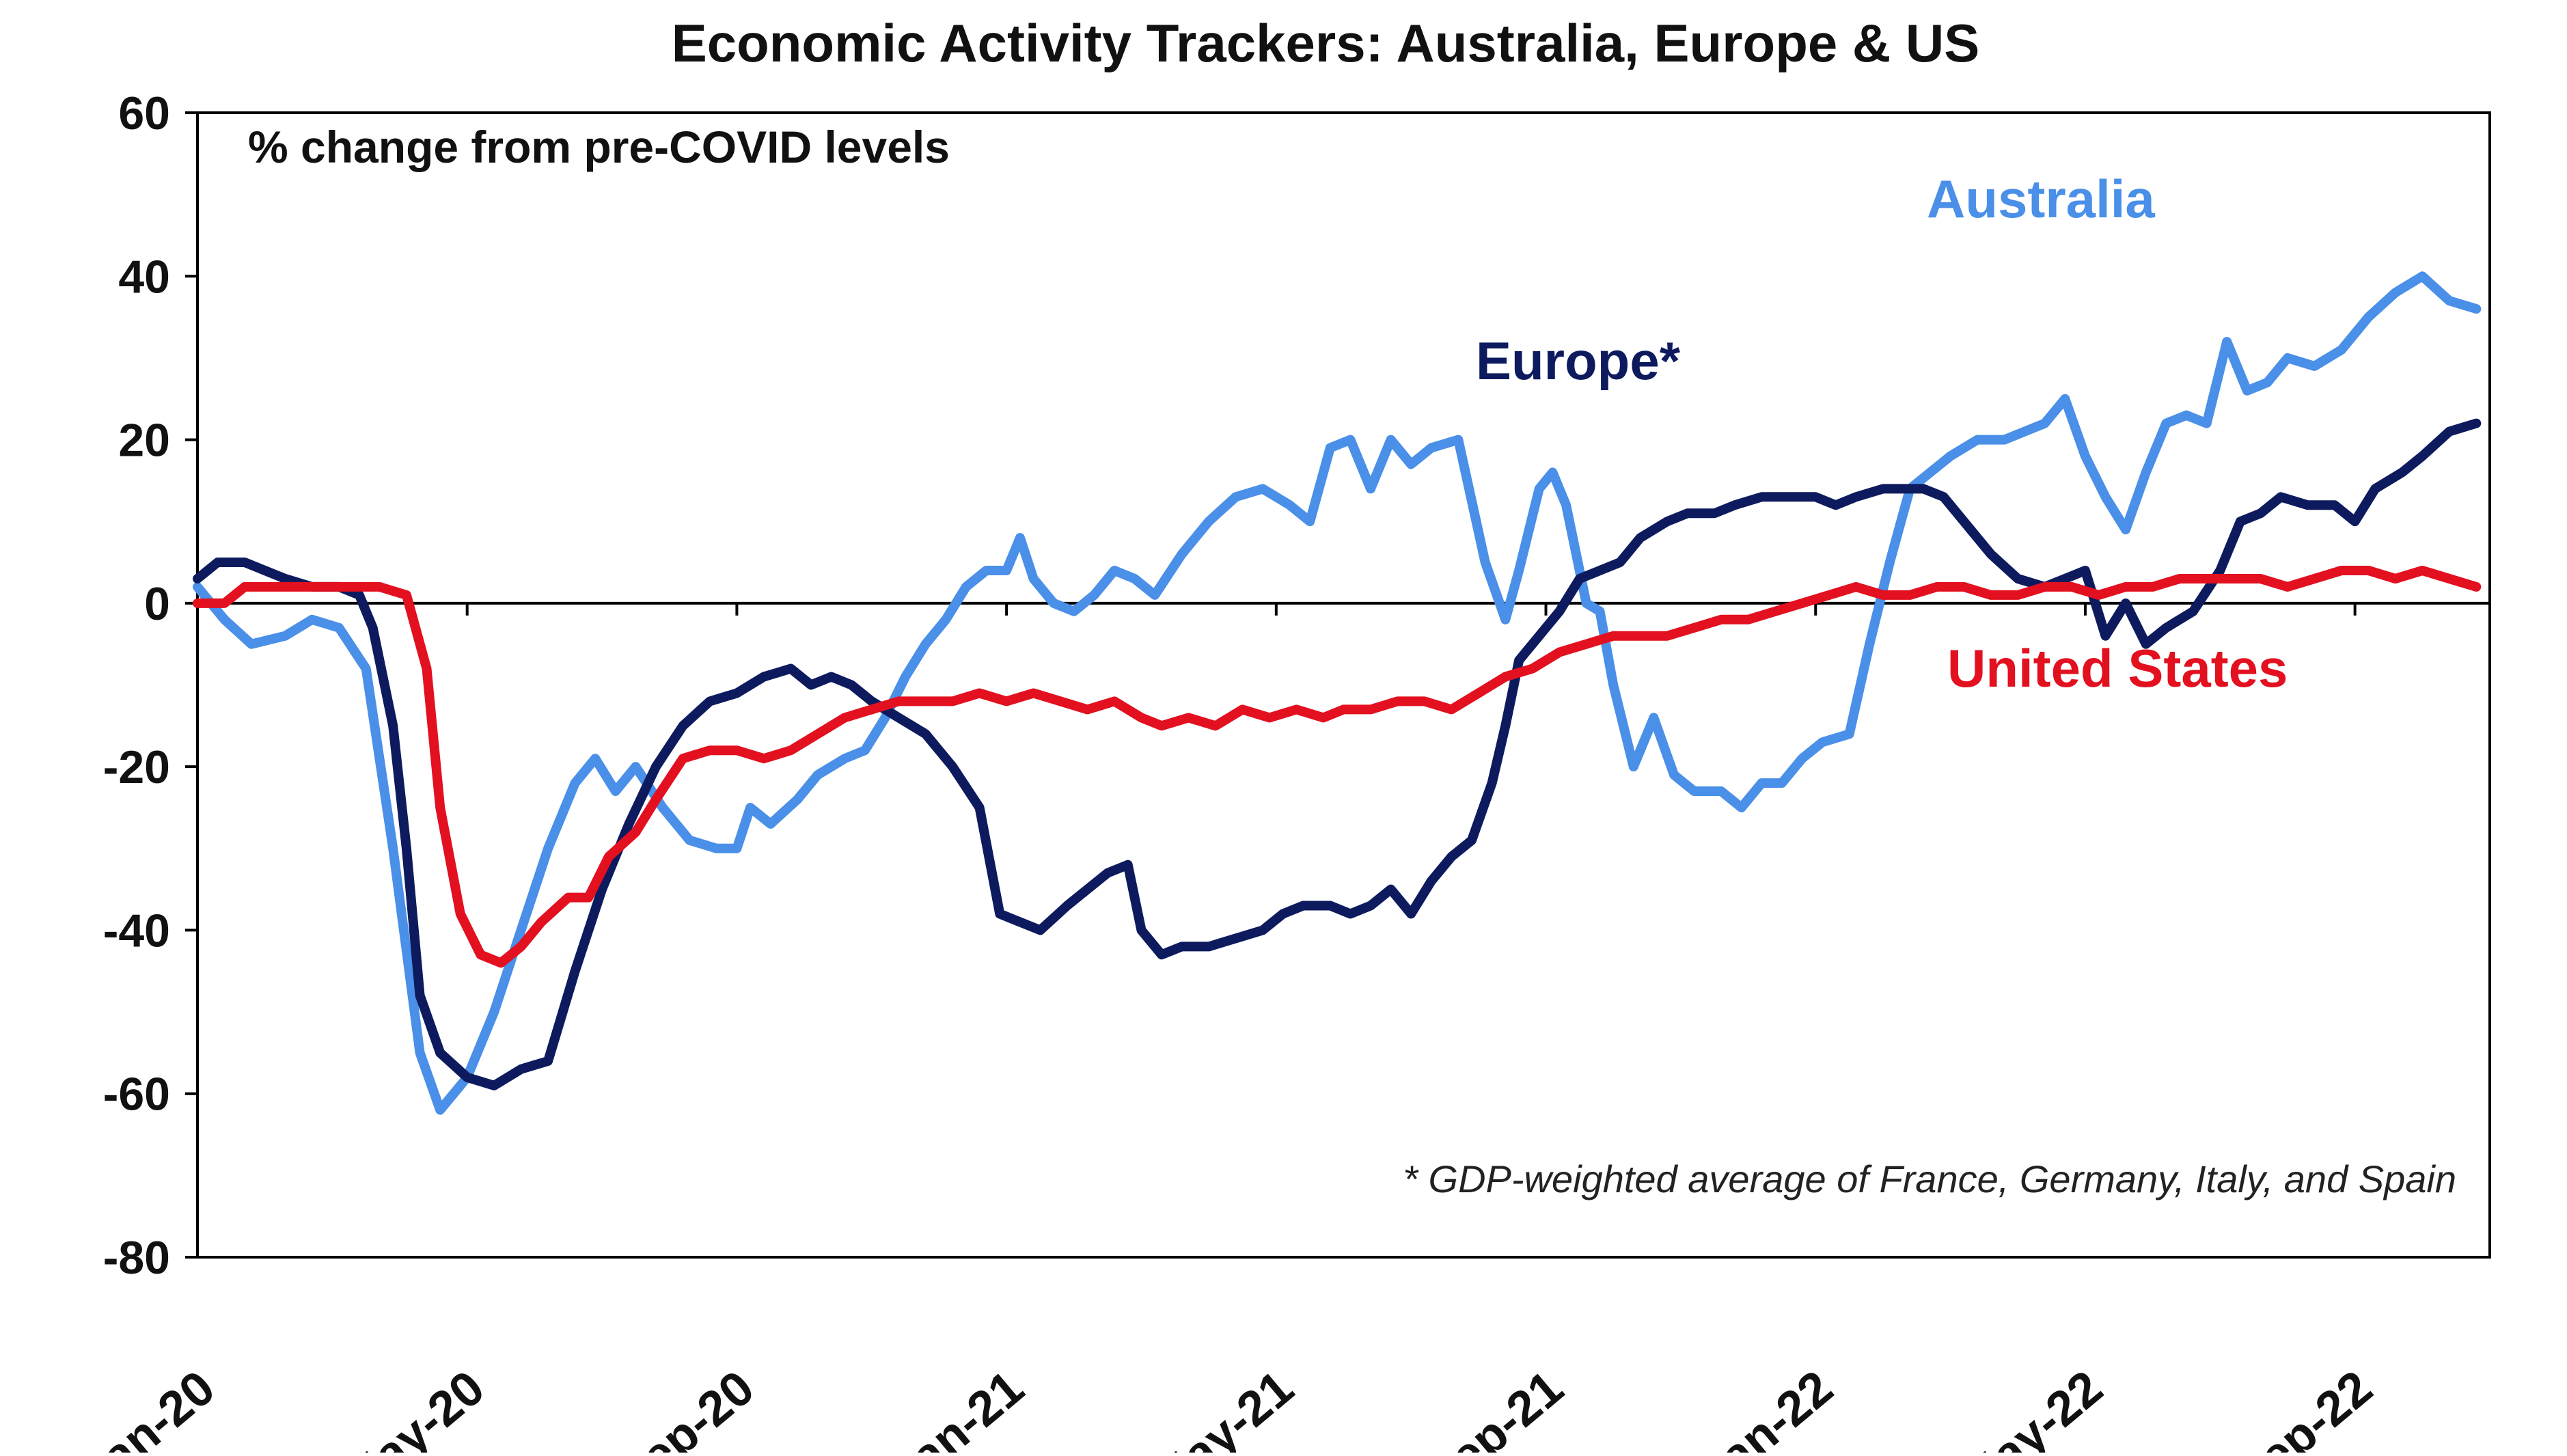  Describe the element at coordinates (956, 1406) in the screenshot. I see `x-tick-label: Jan-21` at that location.